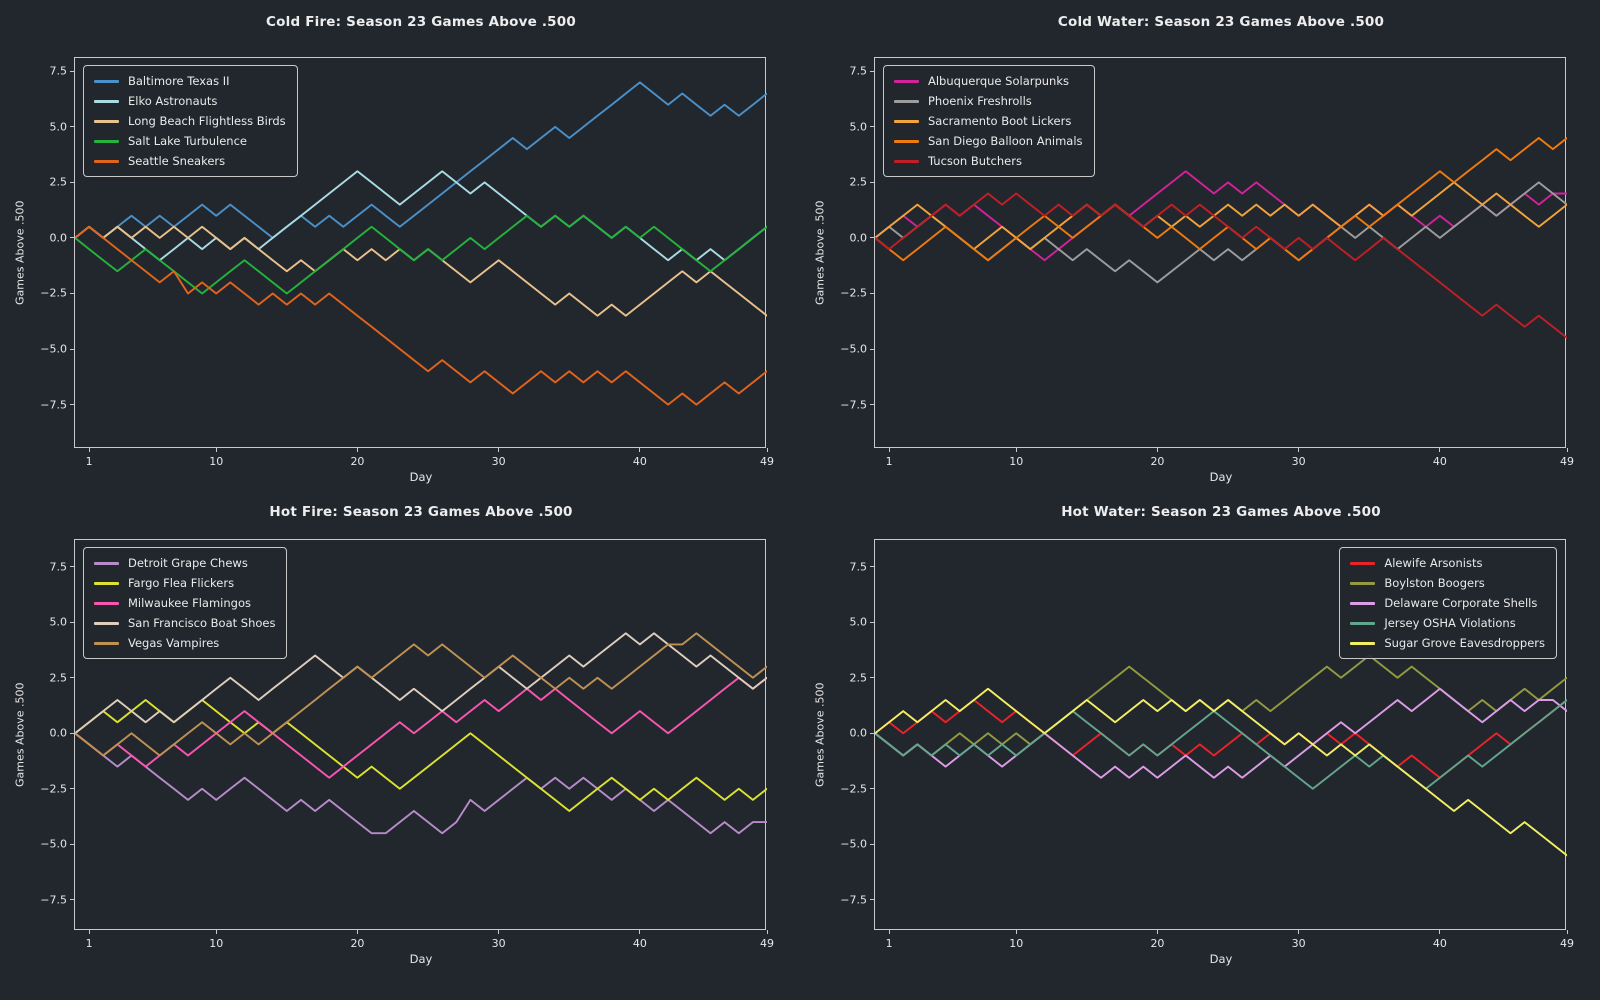 The width and height of the screenshot is (1600, 1000). Describe the element at coordinates (216, 943) in the screenshot. I see `x-tick-label: 10` at that location.